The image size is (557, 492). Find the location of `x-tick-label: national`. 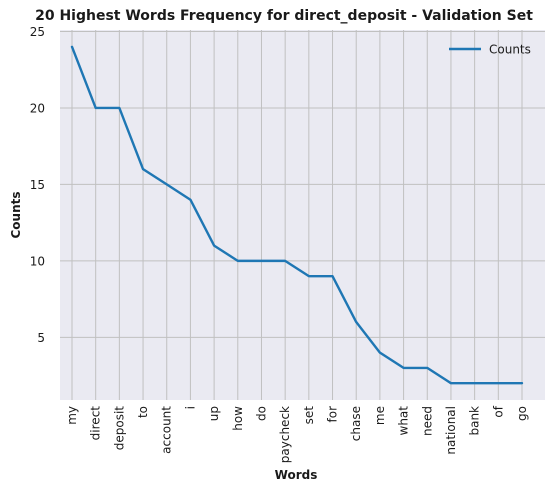

x-tick-label: national is located at coordinates (451, 430).